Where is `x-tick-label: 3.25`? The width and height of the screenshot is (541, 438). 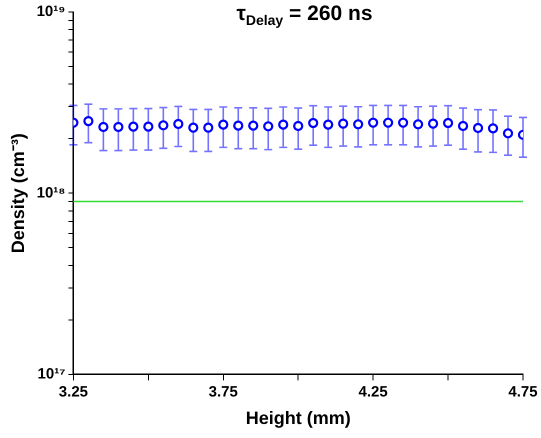
x-tick-label: 3.25 is located at coordinates (73, 392).